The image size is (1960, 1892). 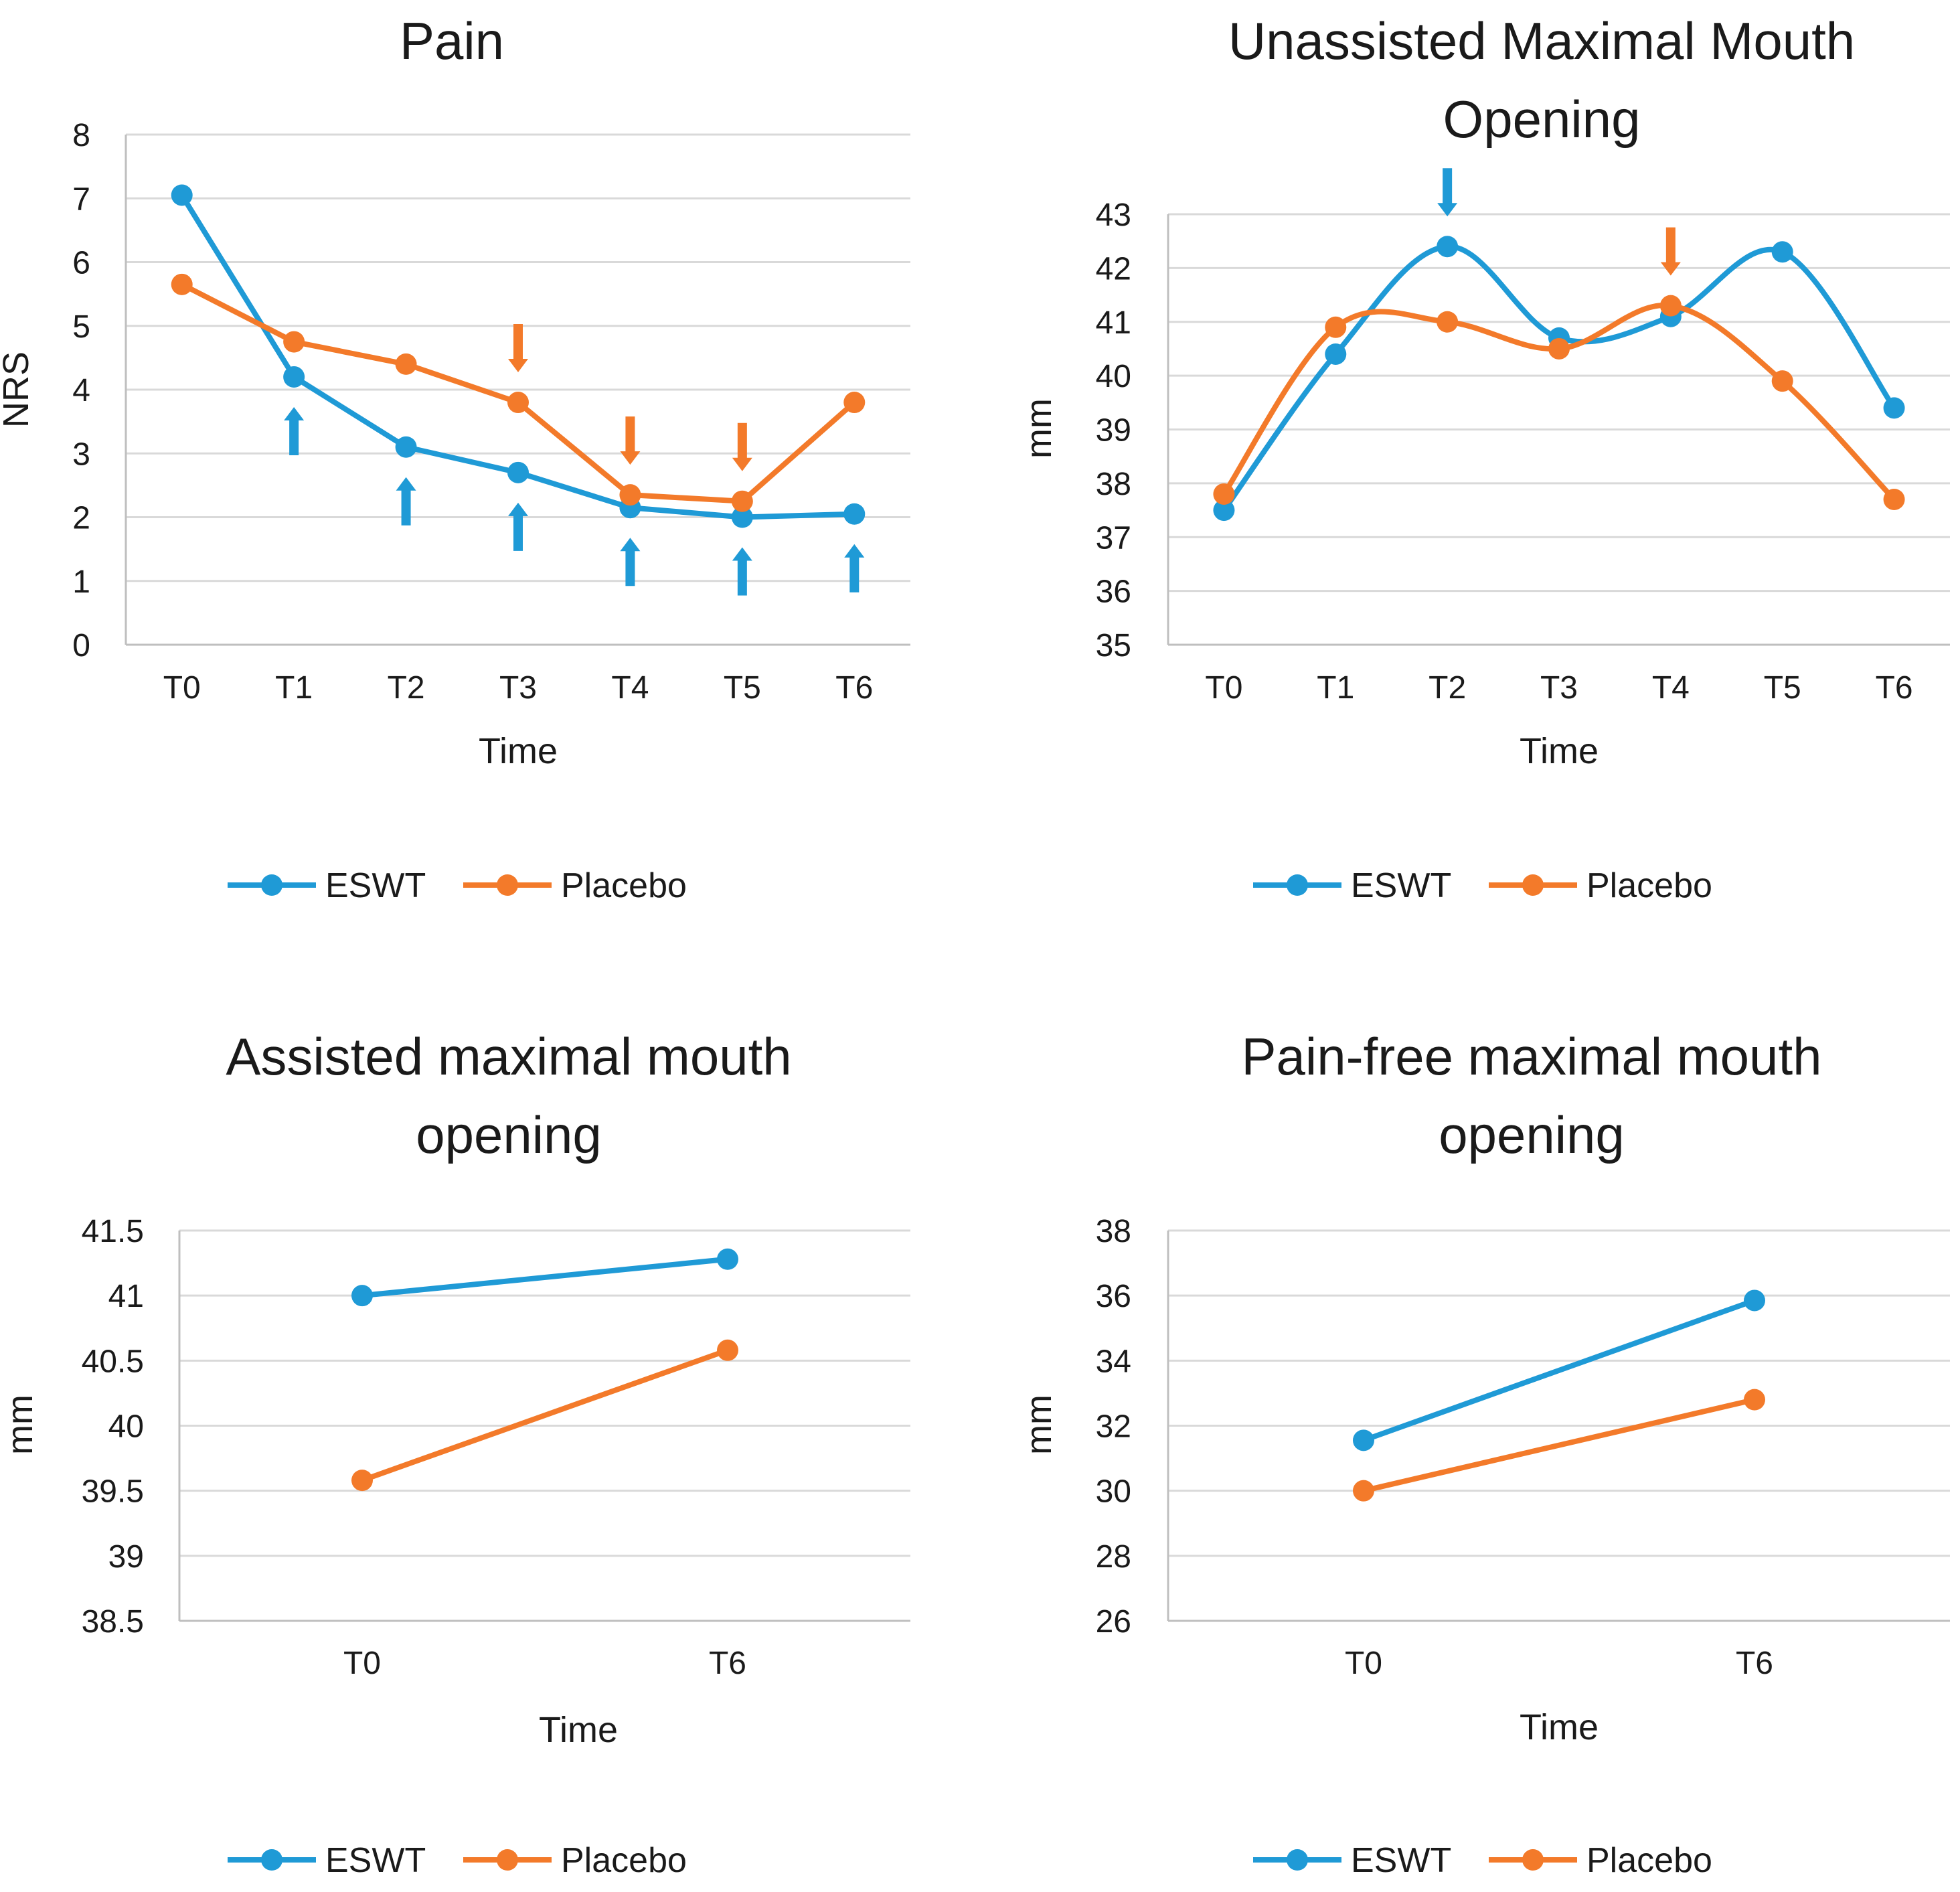 What do you see at coordinates (18, 389) in the screenshot?
I see `y-axis-label: NRS` at bounding box center [18, 389].